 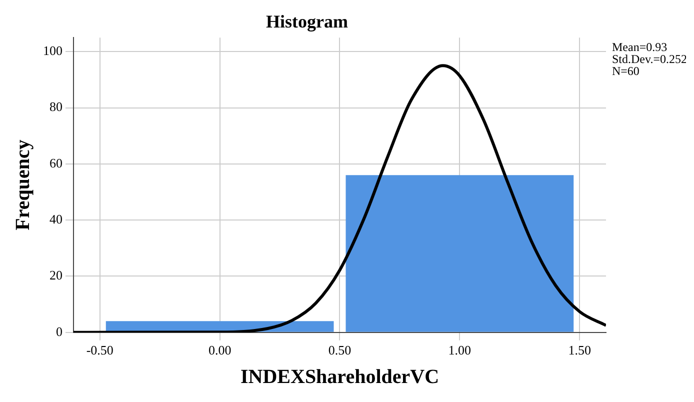 I want to click on x-tick-label: 0.00, so click(x=220, y=350).